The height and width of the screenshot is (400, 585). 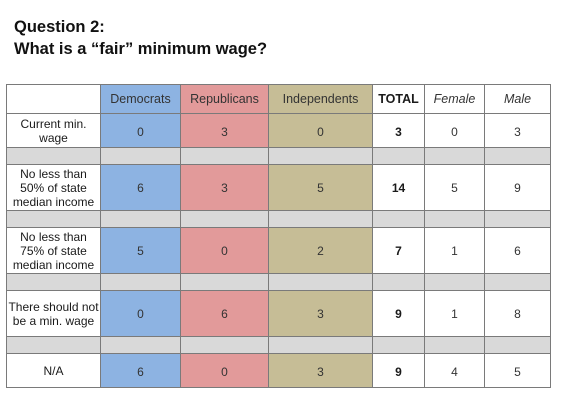 I want to click on cell-female: 4, so click(x=454, y=370).